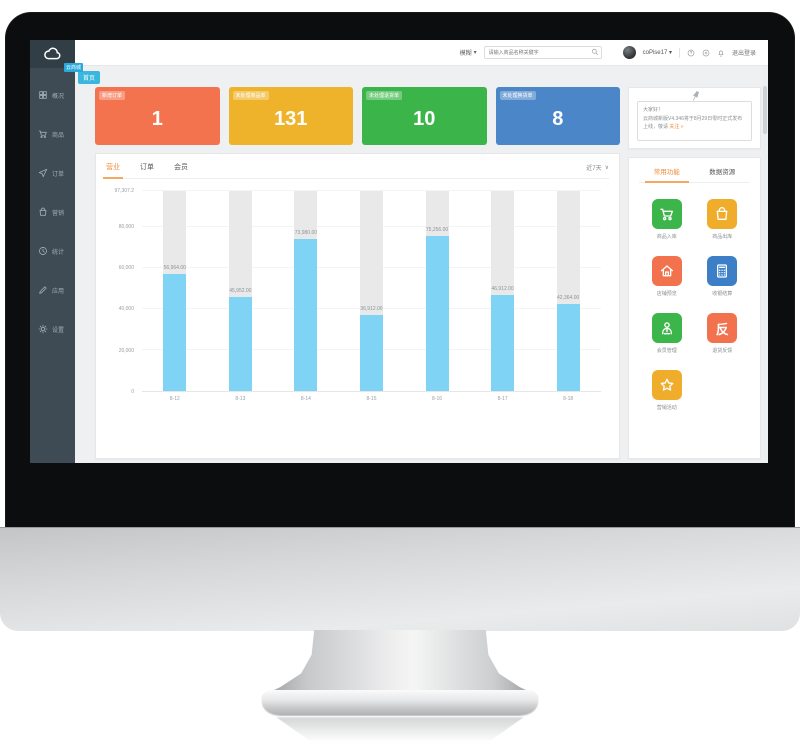  What do you see at coordinates (357, 116) in the screenshot?
I see `stat-cards-row: 新增订单 1 未处理商品单 131 未处理退货单 10 未处理换货单 8` at bounding box center [357, 116].